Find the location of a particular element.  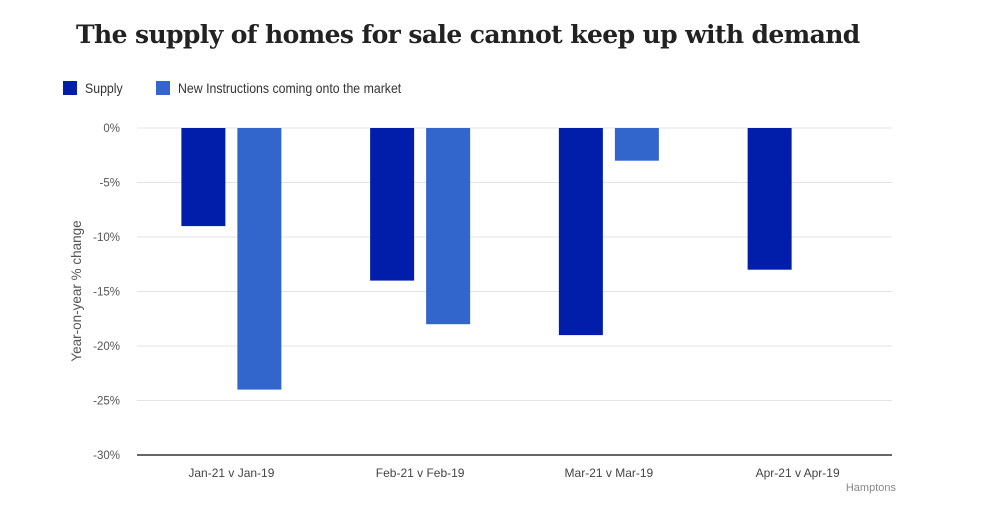

y-tick-label: -20% is located at coordinates (106, 347).